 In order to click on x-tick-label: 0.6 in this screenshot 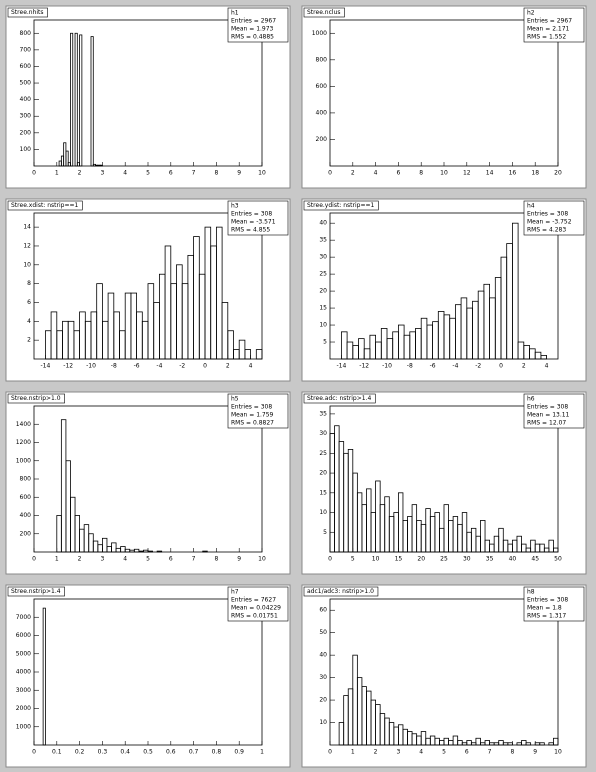, I will do `click(171, 752)`.